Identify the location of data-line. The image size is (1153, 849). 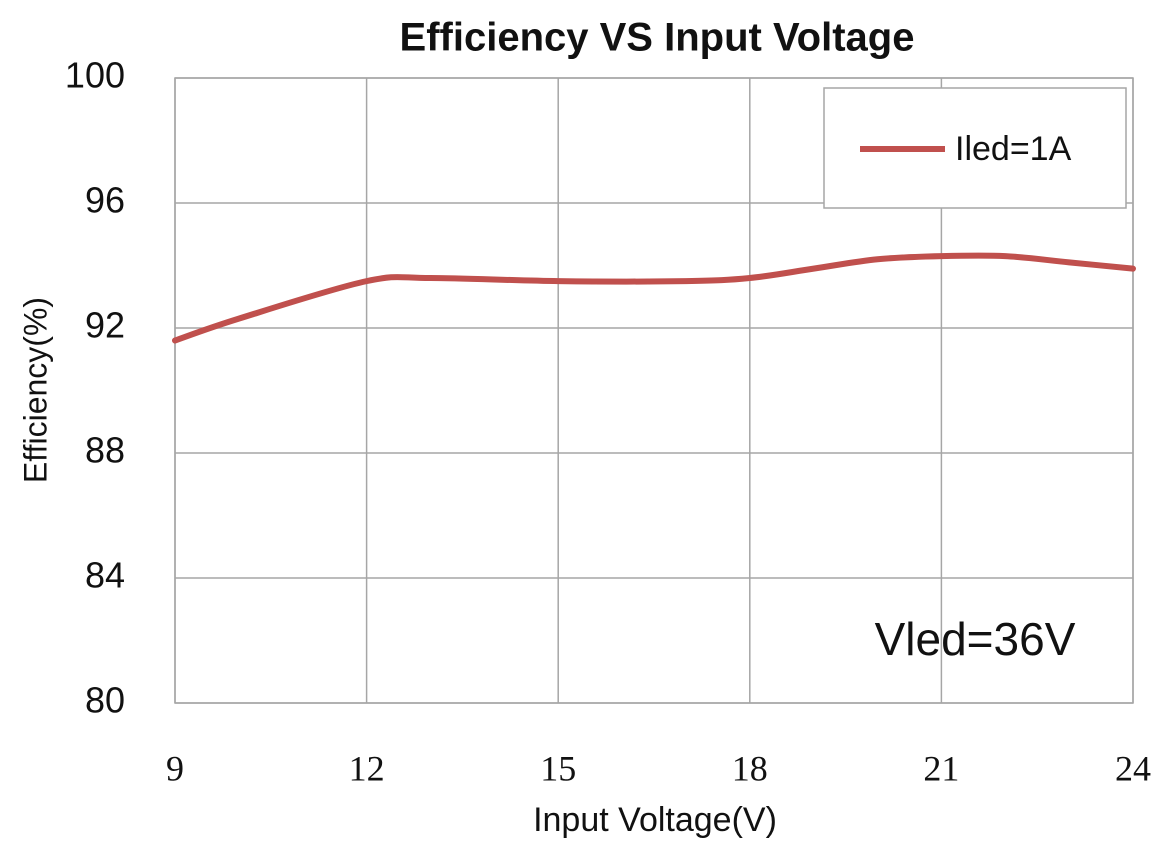
(654, 298).